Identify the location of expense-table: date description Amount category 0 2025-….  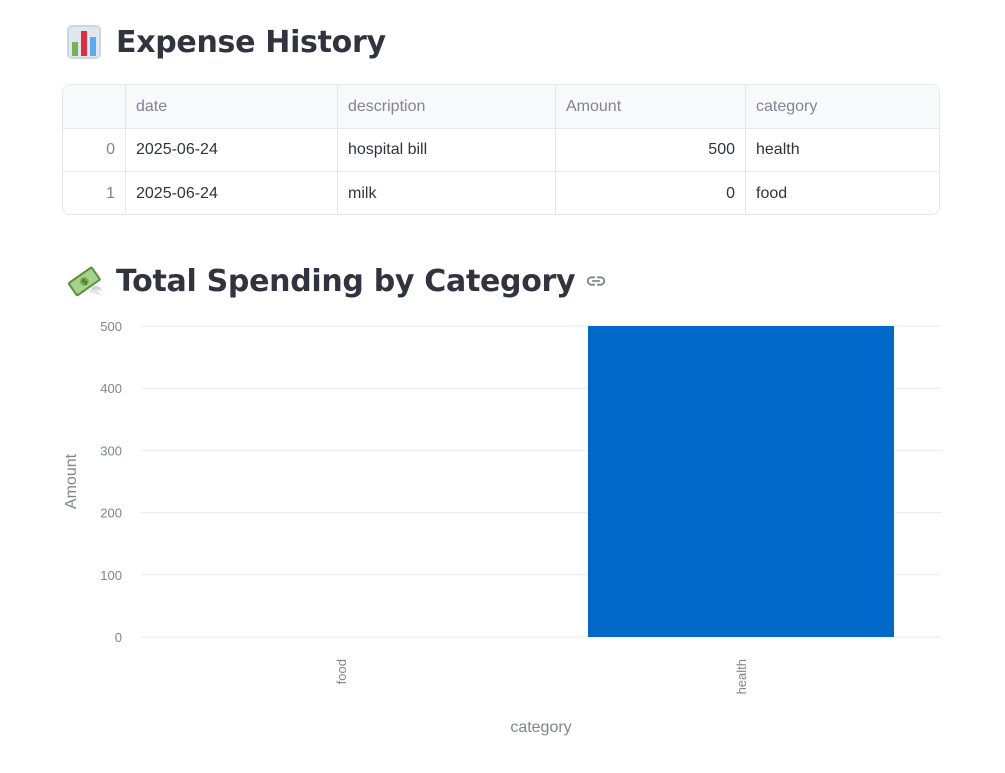
(501, 149).